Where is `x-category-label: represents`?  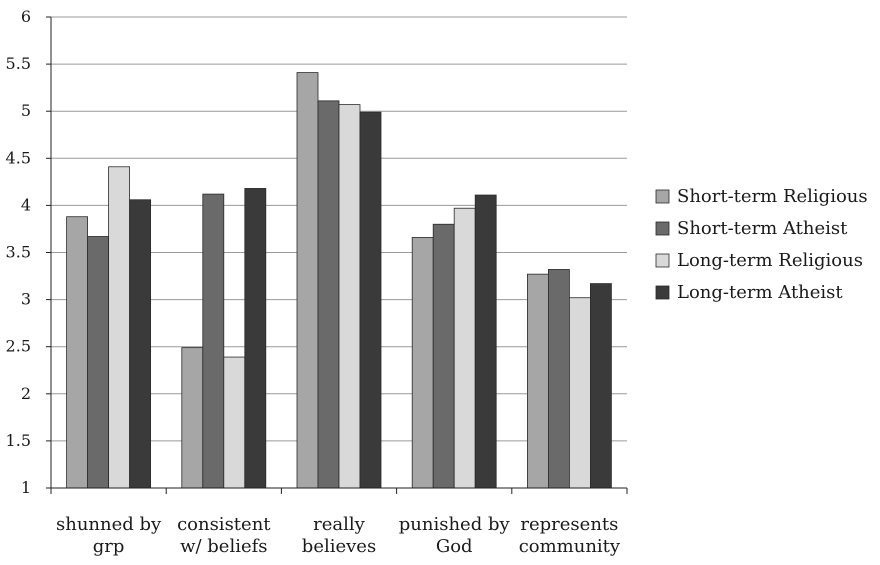 x-category-label: represents is located at coordinates (569, 524).